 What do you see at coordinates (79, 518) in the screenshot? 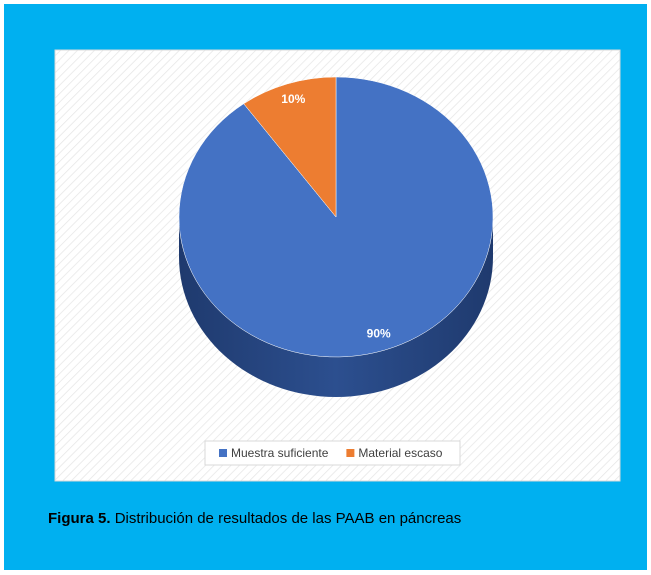
I see `caption-label: Figura 5.` at bounding box center [79, 518].